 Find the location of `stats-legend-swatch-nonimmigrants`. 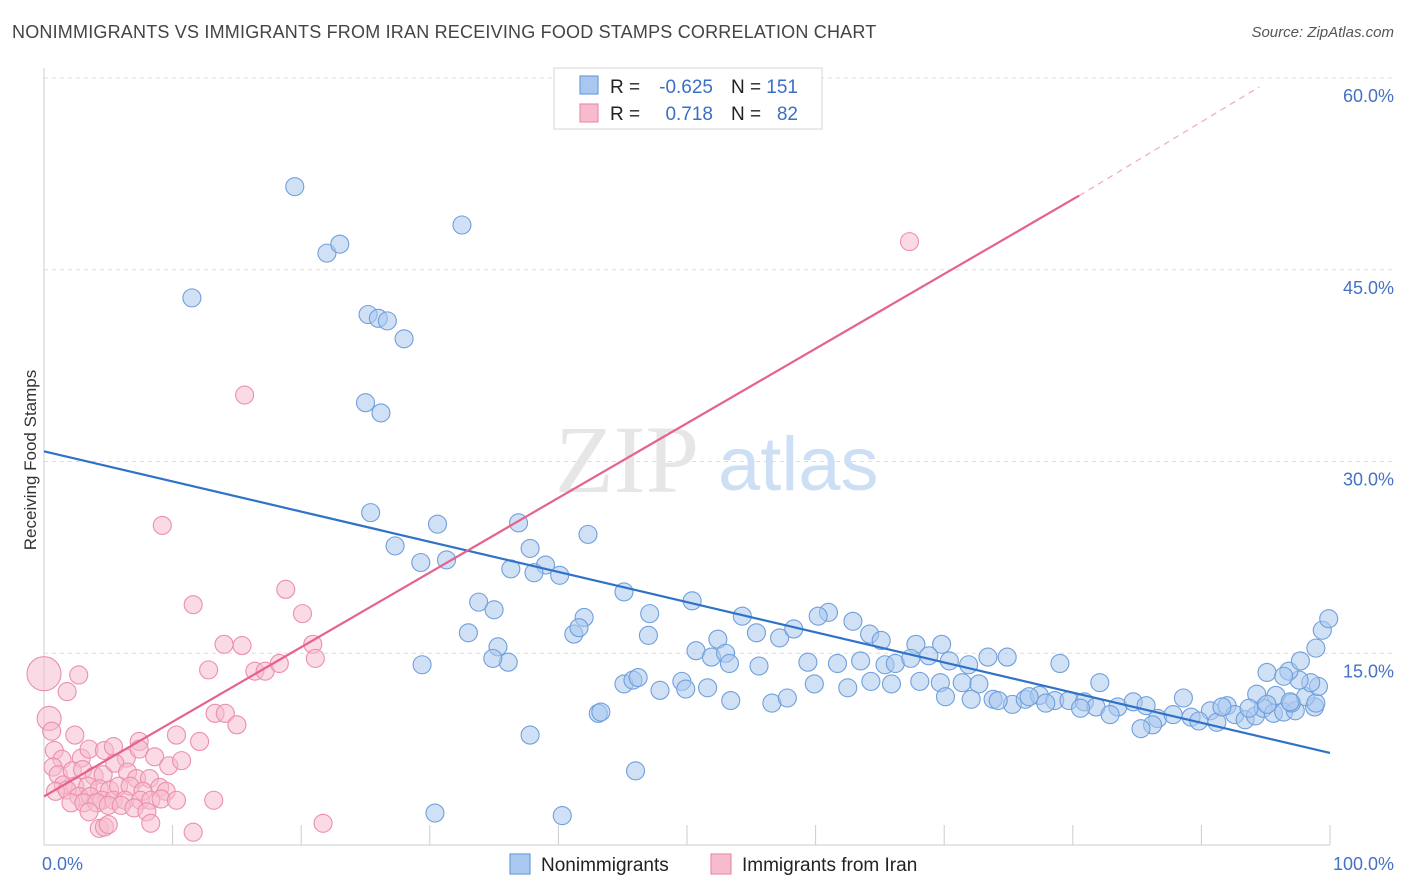

stats-legend-swatch-nonimmigrants is located at coordinates (589, 85).